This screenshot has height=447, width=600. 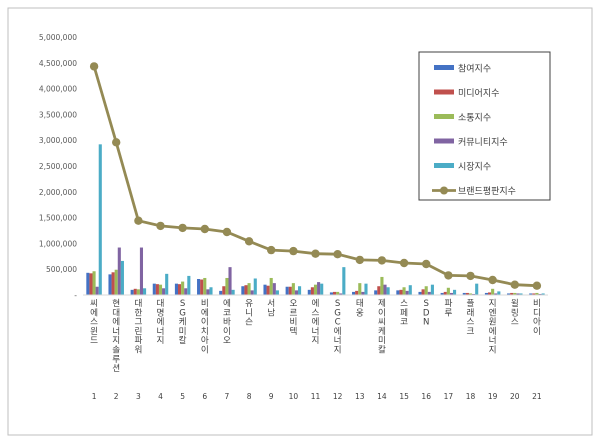 I want to click on y-tick-label: 2,000,000, so click(x=58, y=192).